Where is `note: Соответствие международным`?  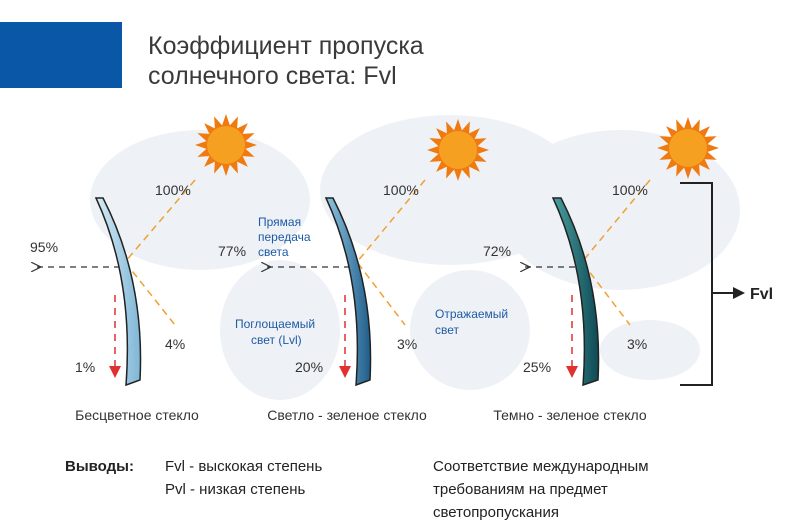
note: Соответствие международным is located at coordinates (541, 466).